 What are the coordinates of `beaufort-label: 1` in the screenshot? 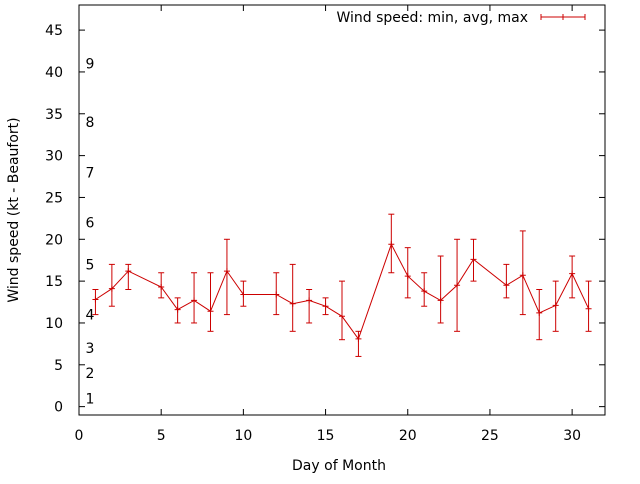 It's located at (90, 399).